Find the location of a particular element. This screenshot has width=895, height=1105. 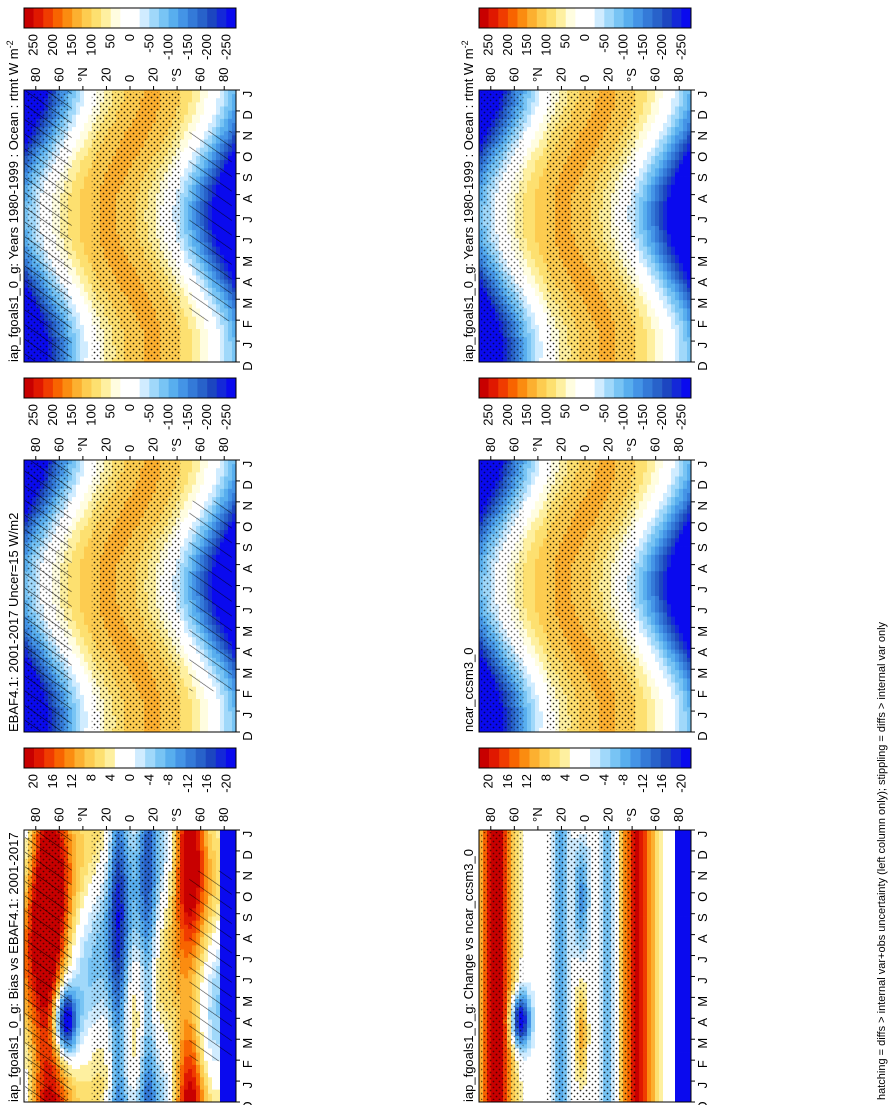

month-tick-label: J is located at coordinates (247, 240).